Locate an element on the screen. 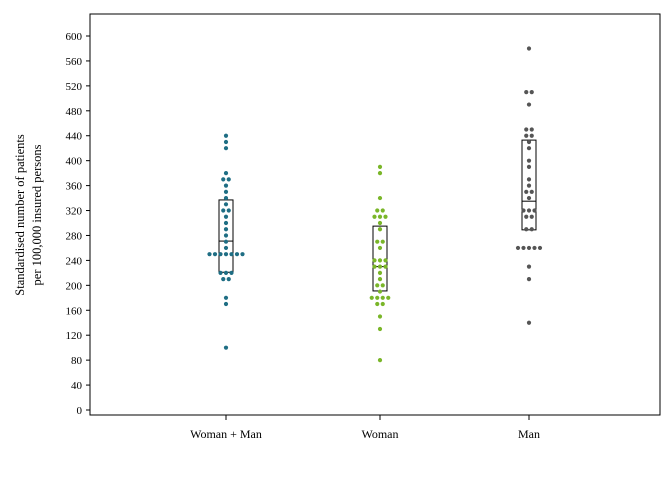  y-axis-label-line-1: Standardised number of patients is located at coordinates (20, 215).